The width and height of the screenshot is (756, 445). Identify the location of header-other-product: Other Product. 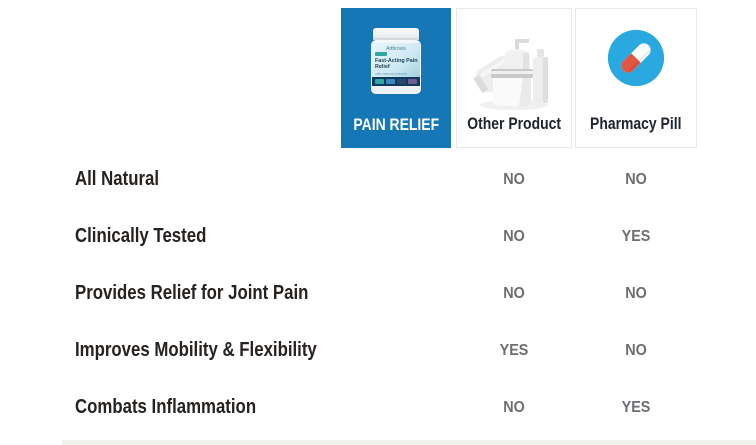
(514, 78).